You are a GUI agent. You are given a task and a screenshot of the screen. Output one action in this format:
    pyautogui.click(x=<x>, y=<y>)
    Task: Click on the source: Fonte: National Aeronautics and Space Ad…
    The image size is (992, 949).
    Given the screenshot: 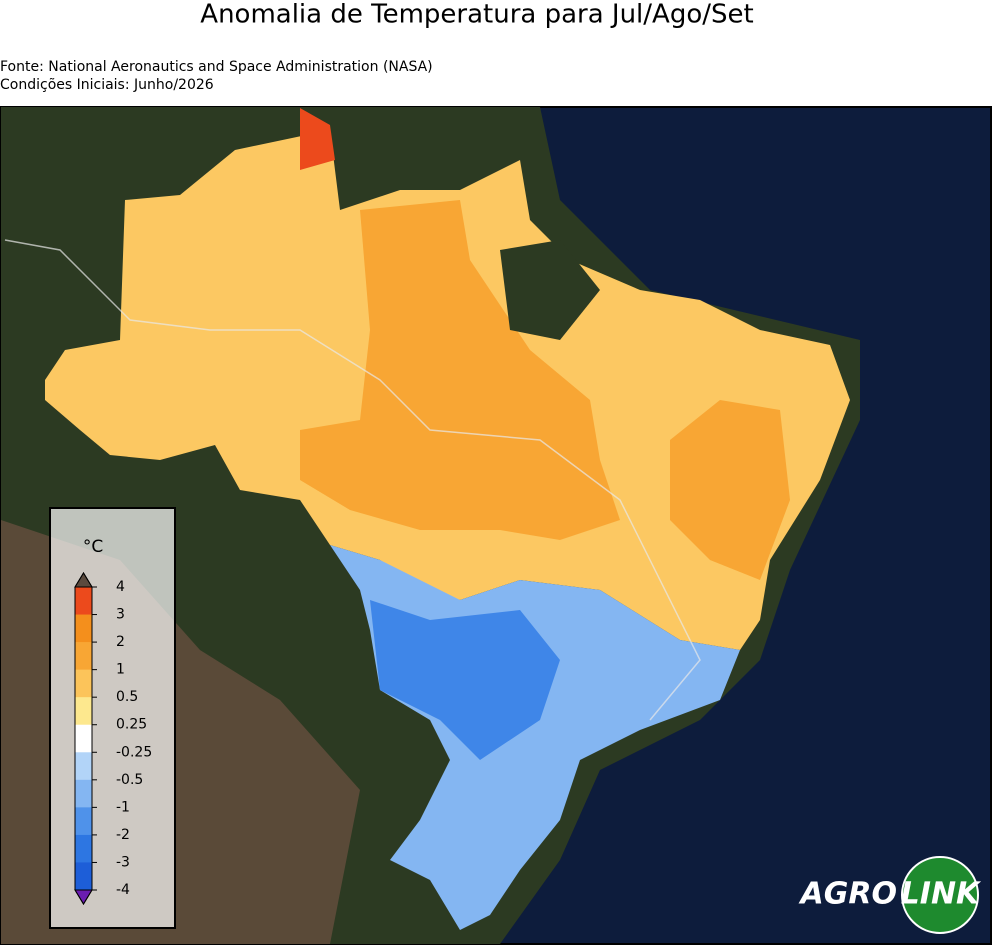 What is the action you would take?
    pyautogui.click(x=216, y=67)
    